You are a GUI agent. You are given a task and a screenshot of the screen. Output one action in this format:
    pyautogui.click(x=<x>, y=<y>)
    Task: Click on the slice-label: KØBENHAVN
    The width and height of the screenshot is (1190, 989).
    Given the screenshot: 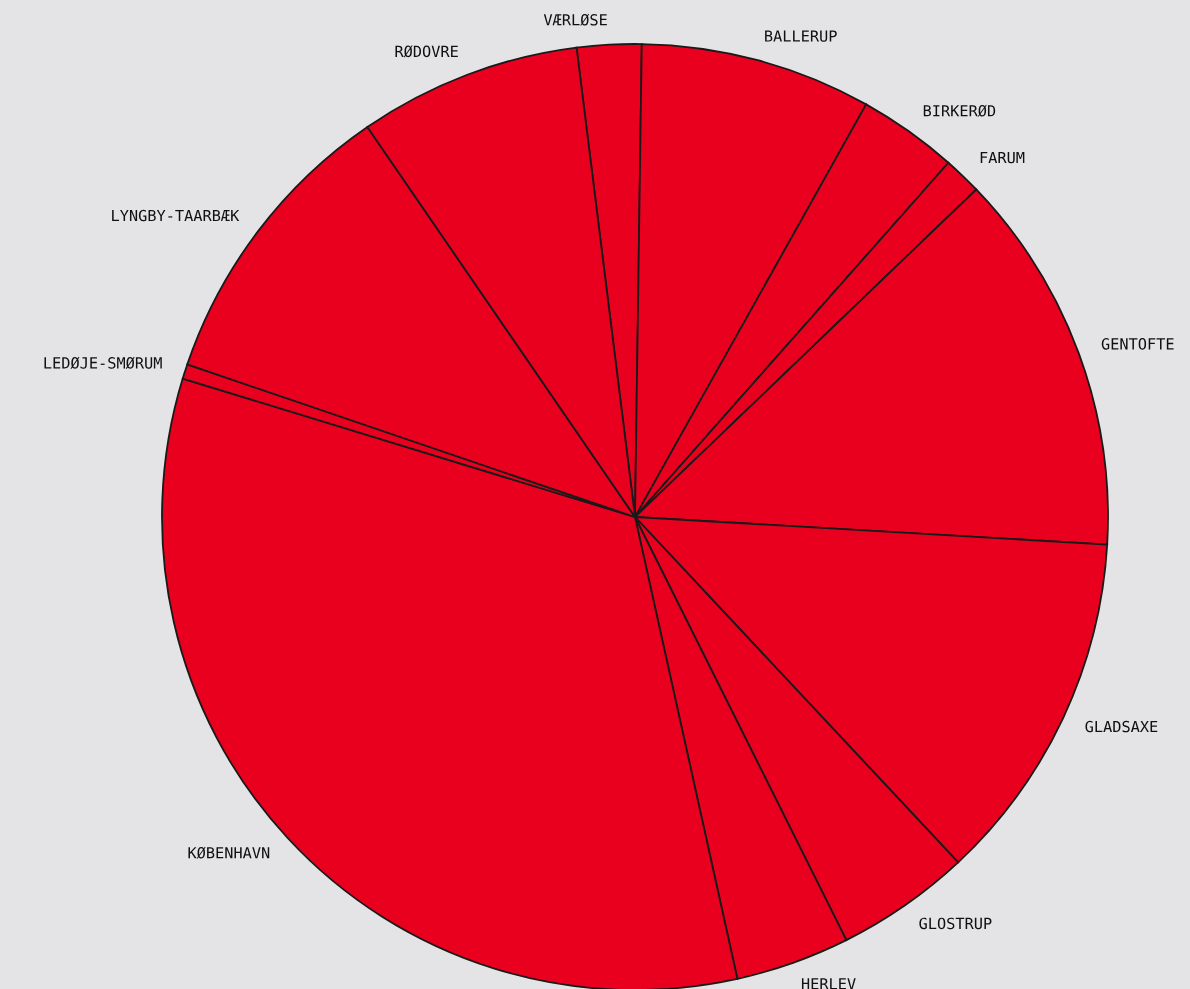 What is the action you would take?
    pyautogui.click(x=229, y=852)
    